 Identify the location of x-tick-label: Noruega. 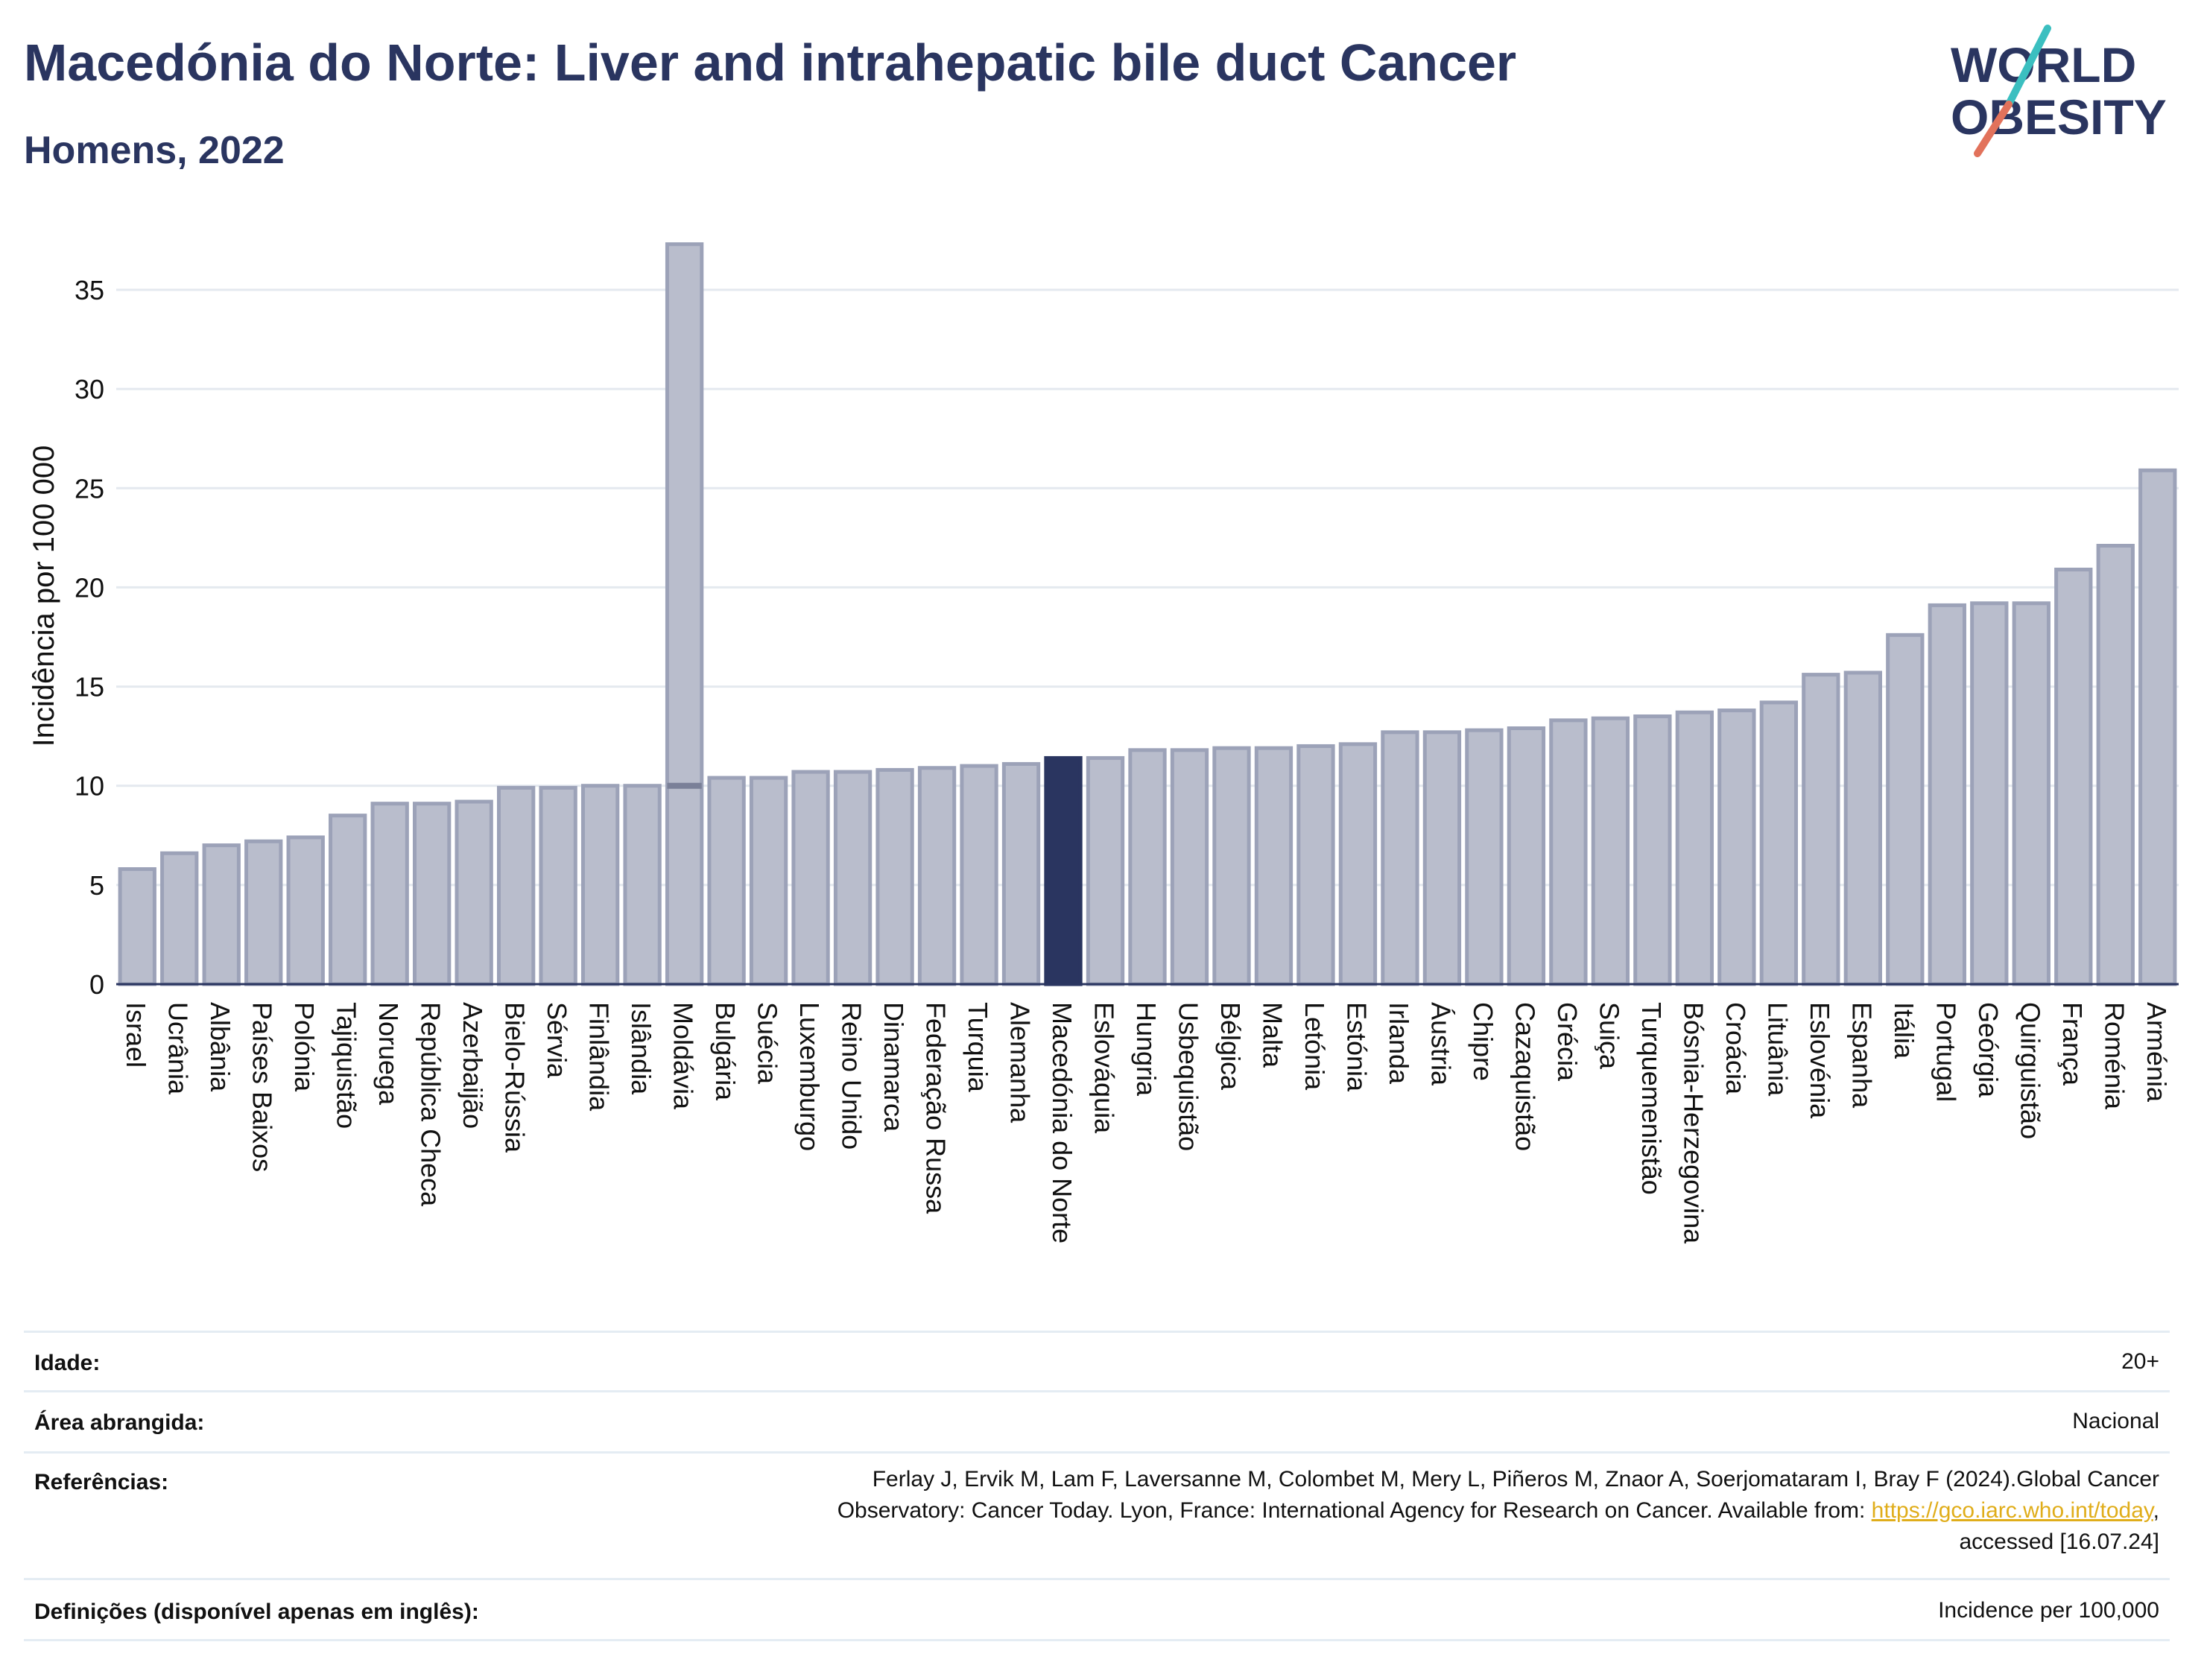
(388, 1054).